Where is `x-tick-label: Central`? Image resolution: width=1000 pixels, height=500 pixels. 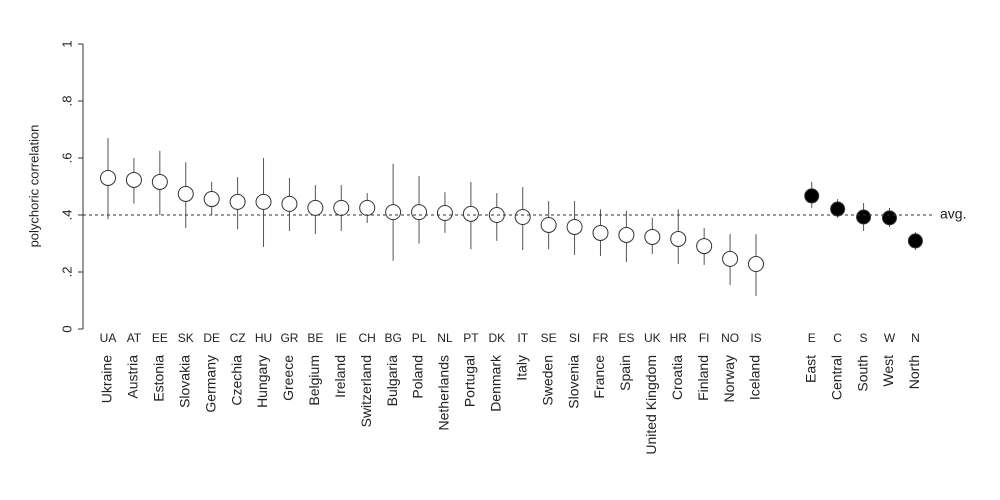 x-tick-label: Central is located at coordinates (836, 377).